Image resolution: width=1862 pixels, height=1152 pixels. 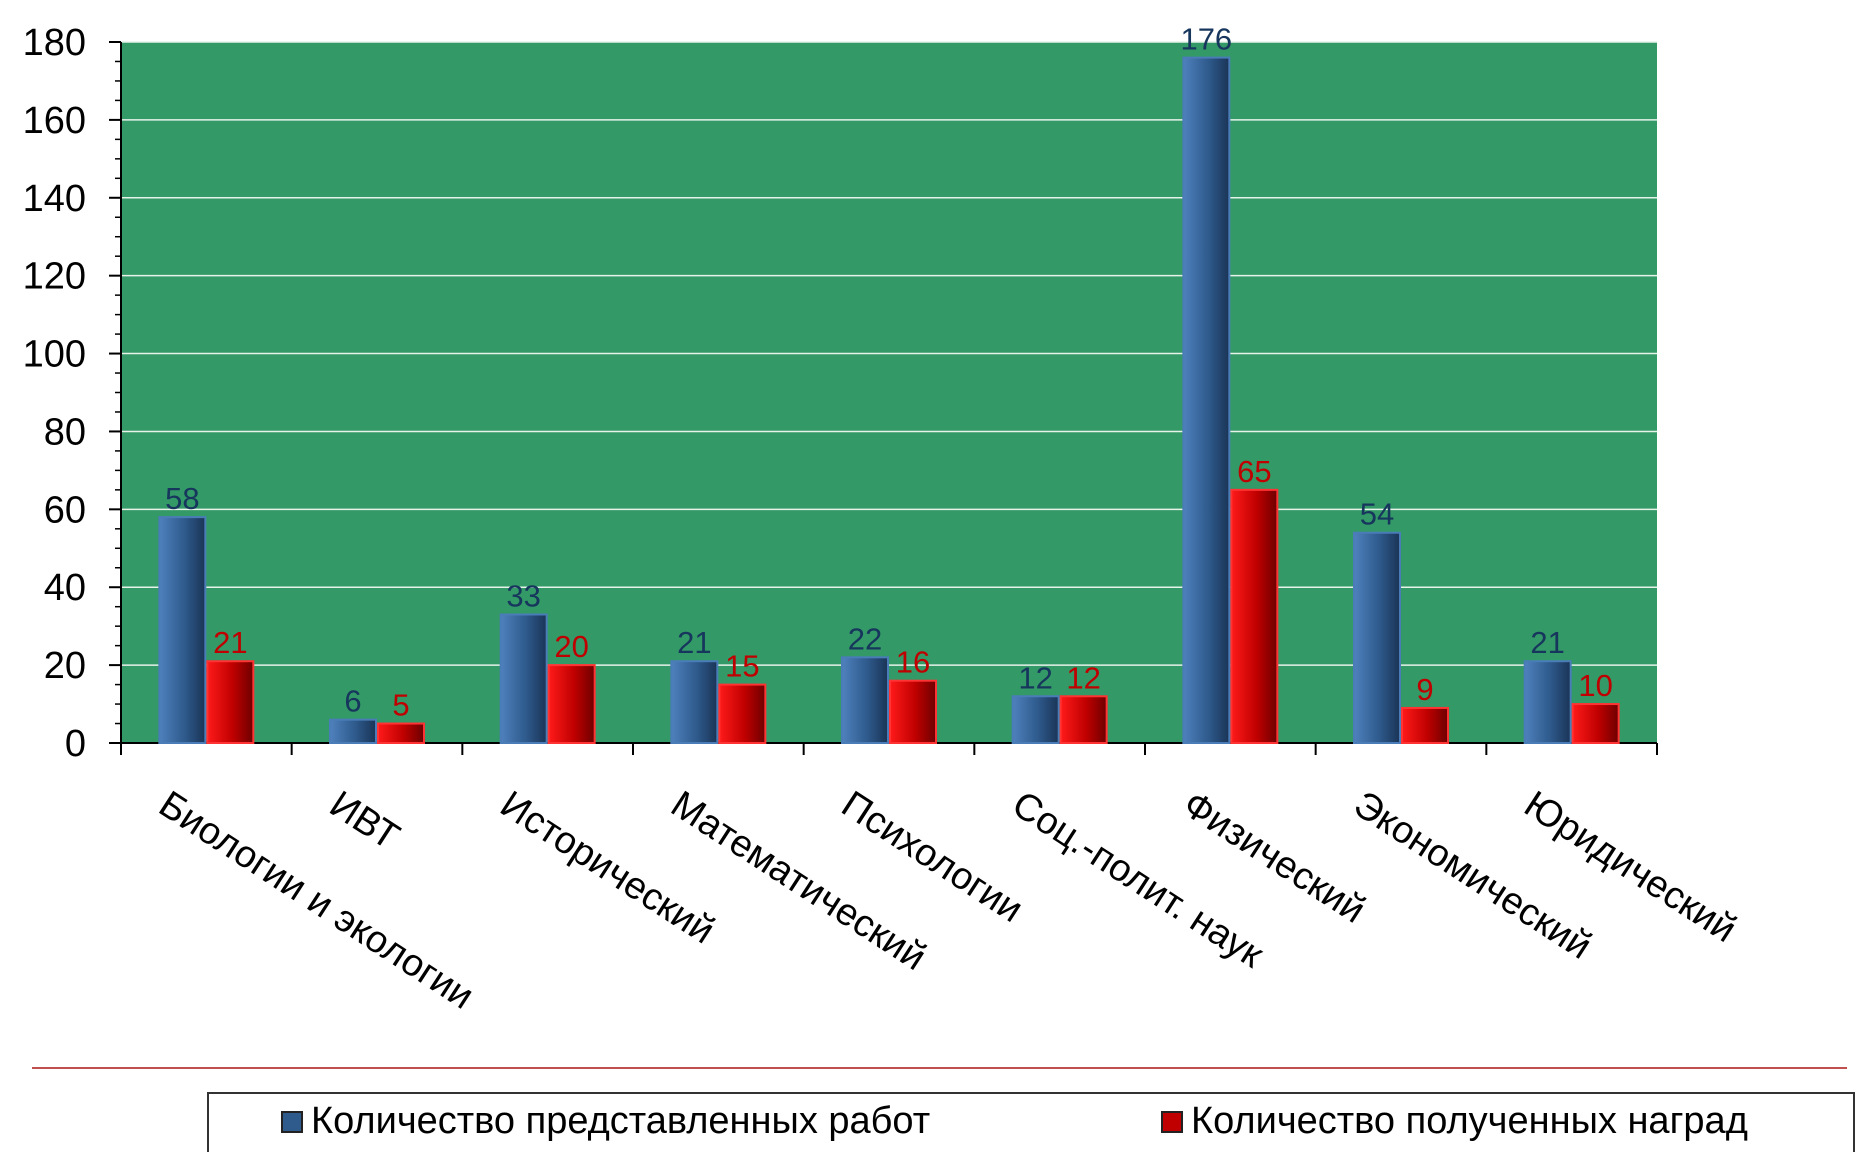 What do you see at coordinates (54, 199) in the screenshot?
I see `y-tick-label: 140` at bounding box center [54, 199].